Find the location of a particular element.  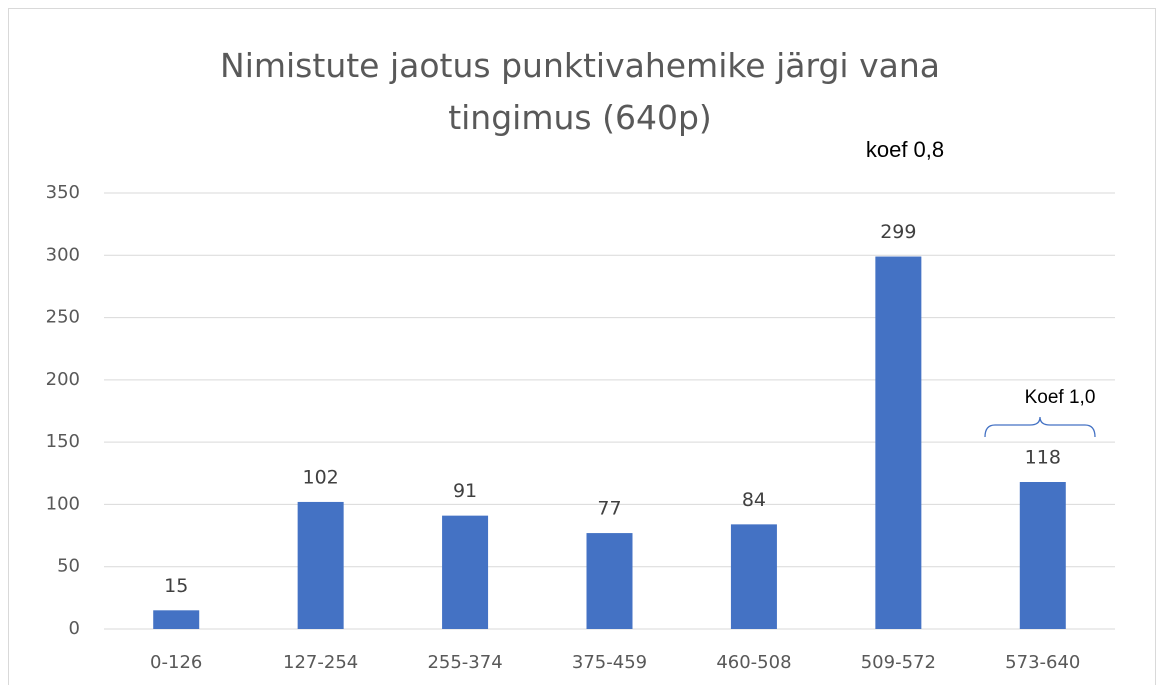

data-label: 102 is located at coordinates (321, 477).